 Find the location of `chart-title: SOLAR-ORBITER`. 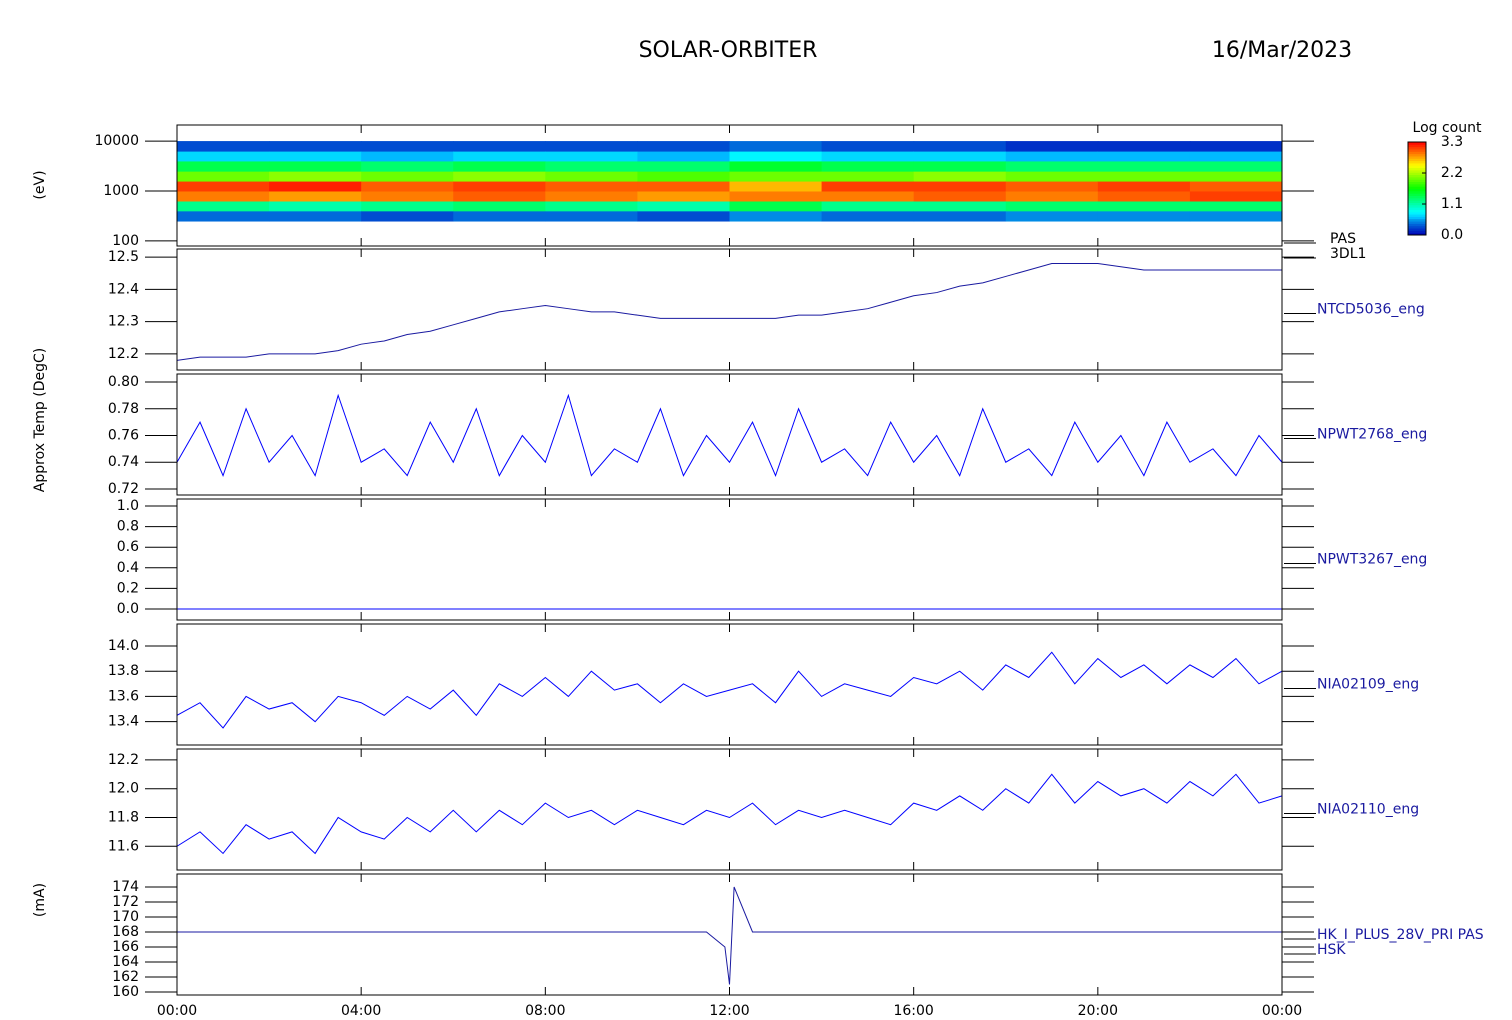

chart-title: SOLAR-ORBITER is located at coordinates (728, 50).